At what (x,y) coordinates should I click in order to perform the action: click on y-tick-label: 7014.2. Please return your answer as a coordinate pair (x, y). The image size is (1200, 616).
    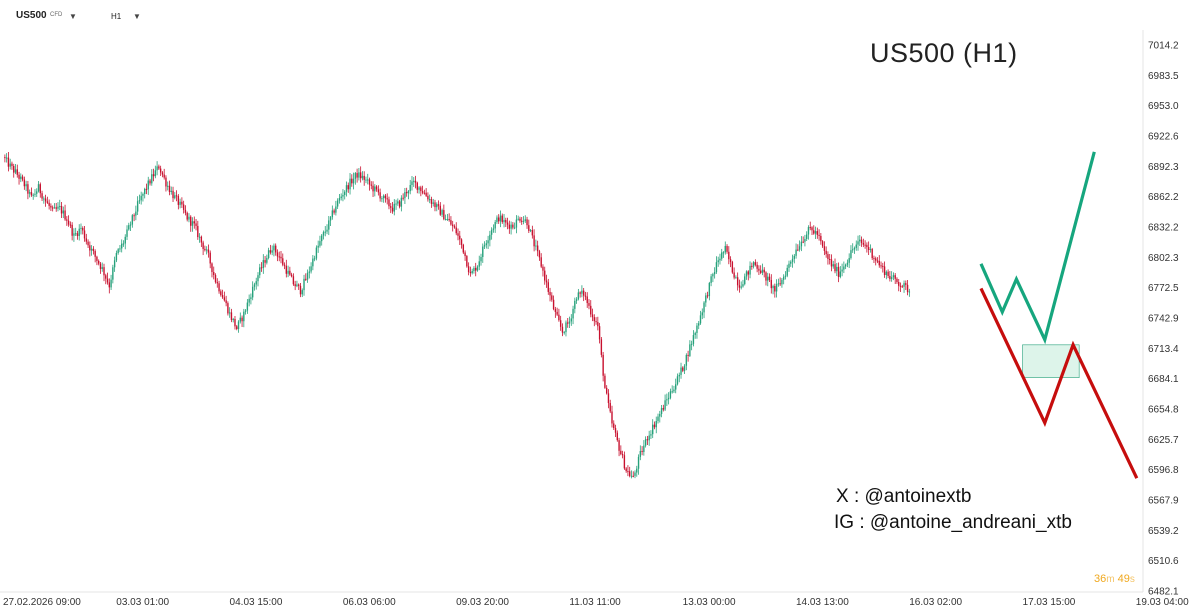
    Looking at the image, I should click on (1163, 46).